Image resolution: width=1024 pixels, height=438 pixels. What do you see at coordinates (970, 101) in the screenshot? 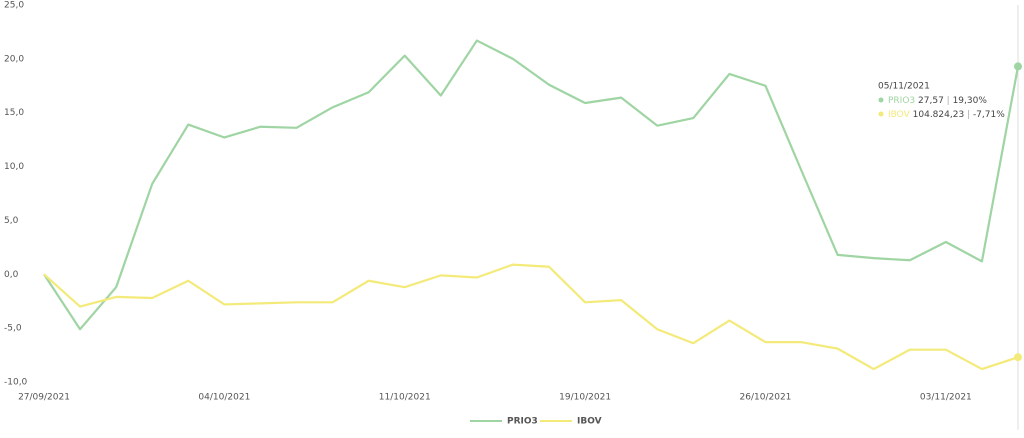
I see `tooltip-text: 19,30%` at bounding box center [970, 101].